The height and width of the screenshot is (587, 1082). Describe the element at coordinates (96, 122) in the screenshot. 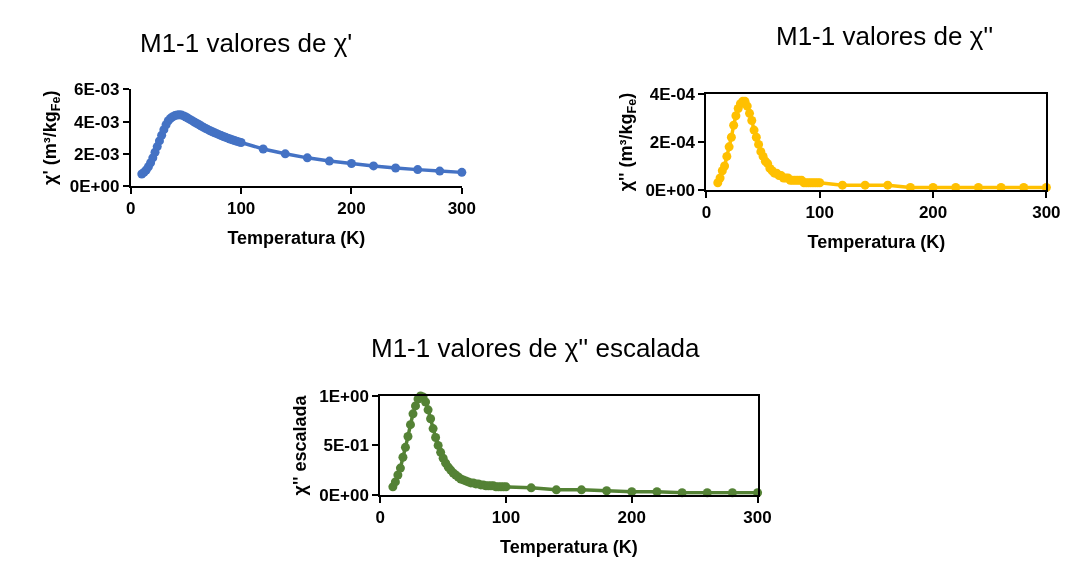

I see `y-tick-label: 4E-03` at that location.